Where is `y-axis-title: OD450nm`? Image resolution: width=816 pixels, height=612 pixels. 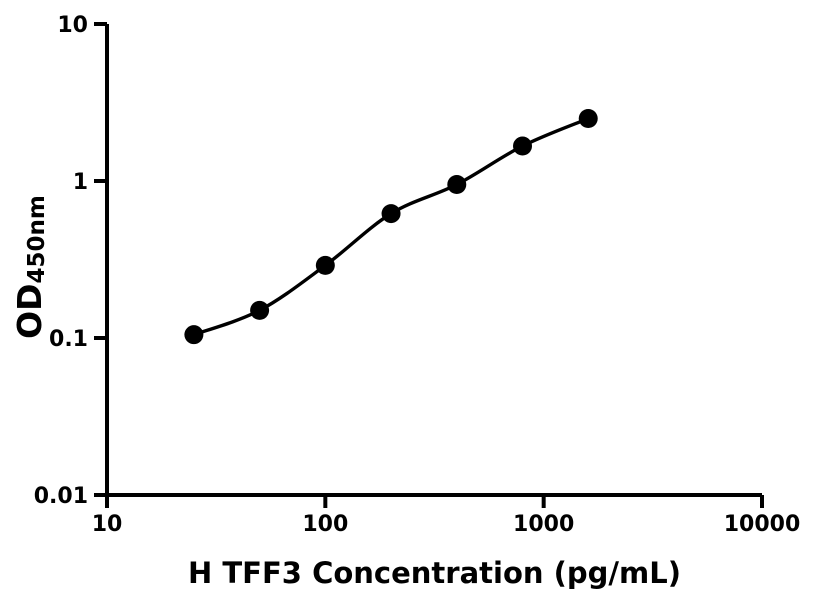 y-axis-title: OD450nm is located at coordinates (30, 267).